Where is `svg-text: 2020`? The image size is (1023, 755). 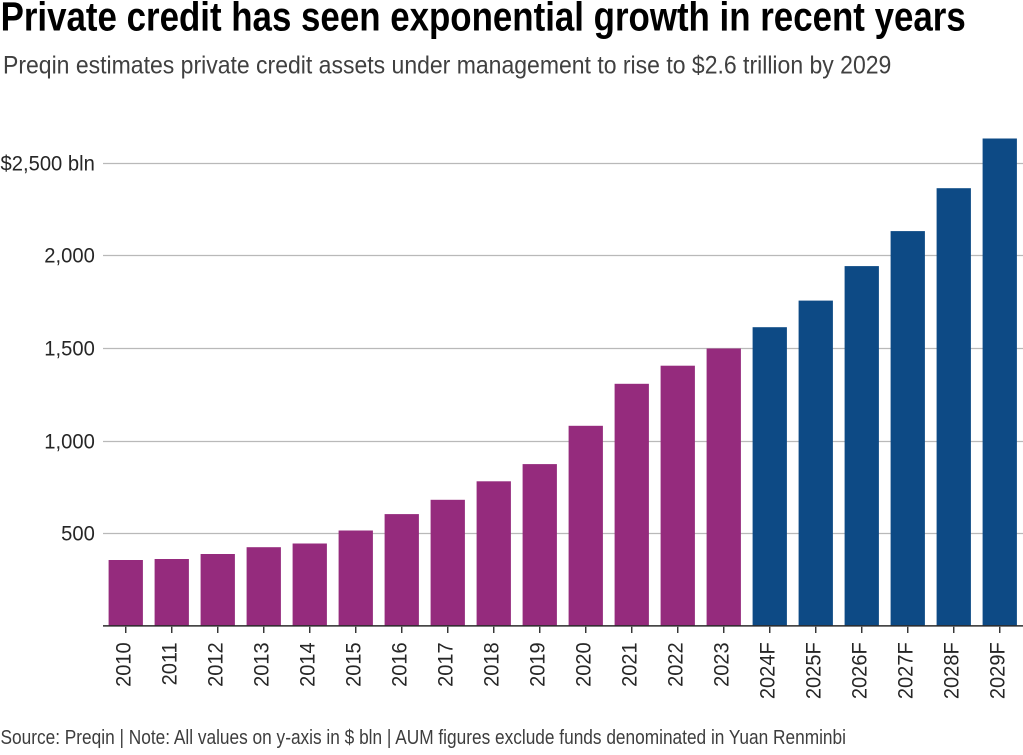
svg-text: 2020 is located at coordinates (584, 664).